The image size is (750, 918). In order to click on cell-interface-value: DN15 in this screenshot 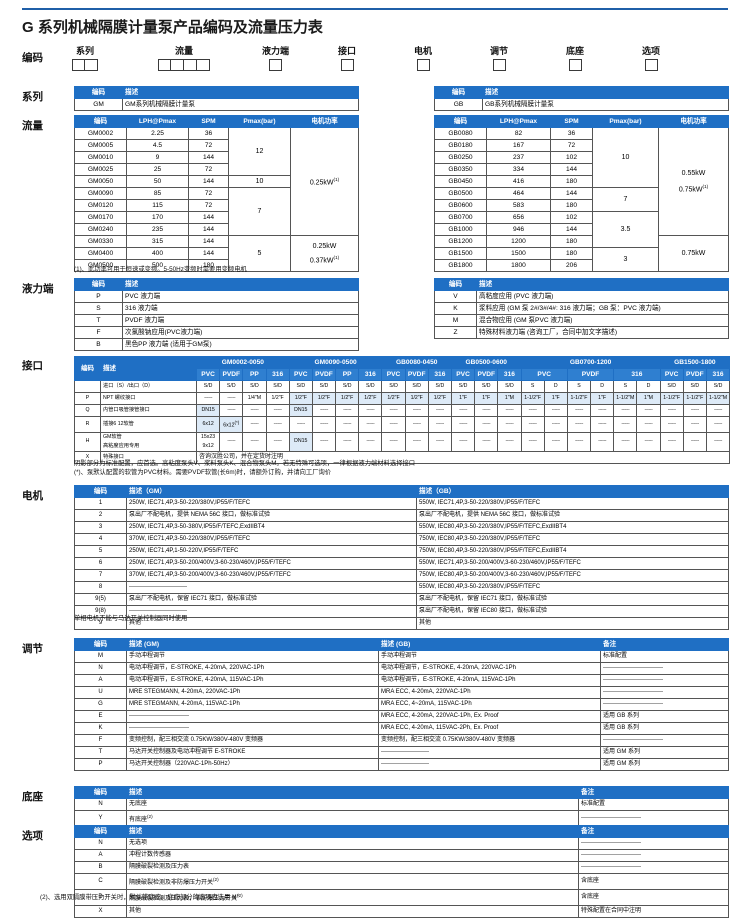, I will do `click(300, 441)`.